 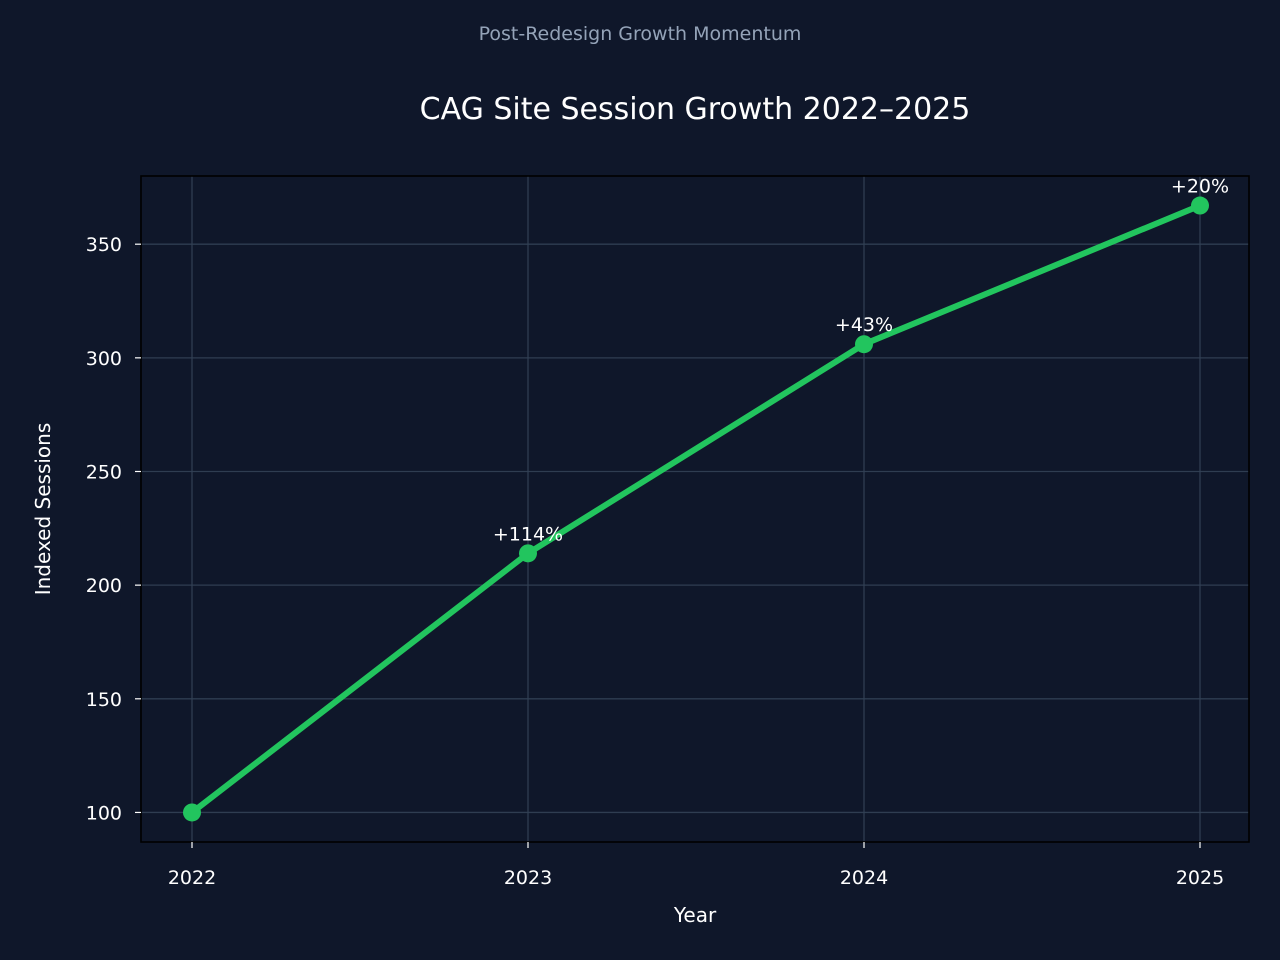 What do you see at coordinates (1200, 187) in the screenshot?
I see `data-label: +20%` at bounding box center [1200, 187].